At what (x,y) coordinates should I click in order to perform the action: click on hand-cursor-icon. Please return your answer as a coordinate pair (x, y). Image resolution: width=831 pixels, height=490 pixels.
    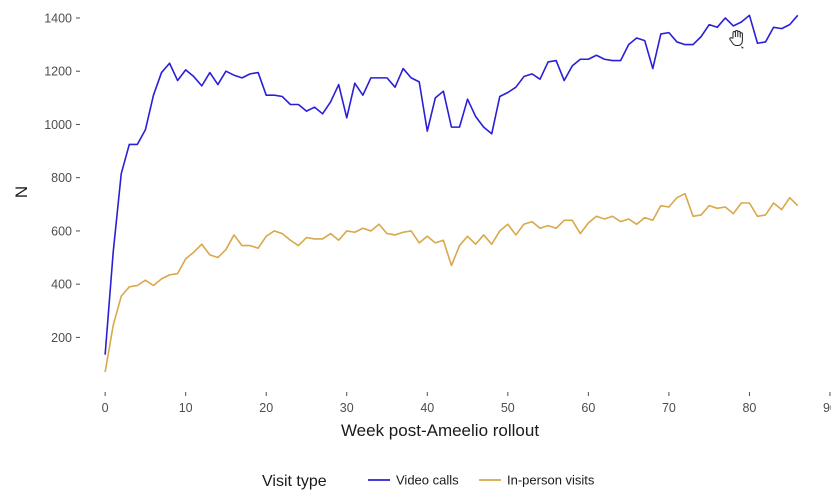
    Looking at the image, I should click on (736, 39).